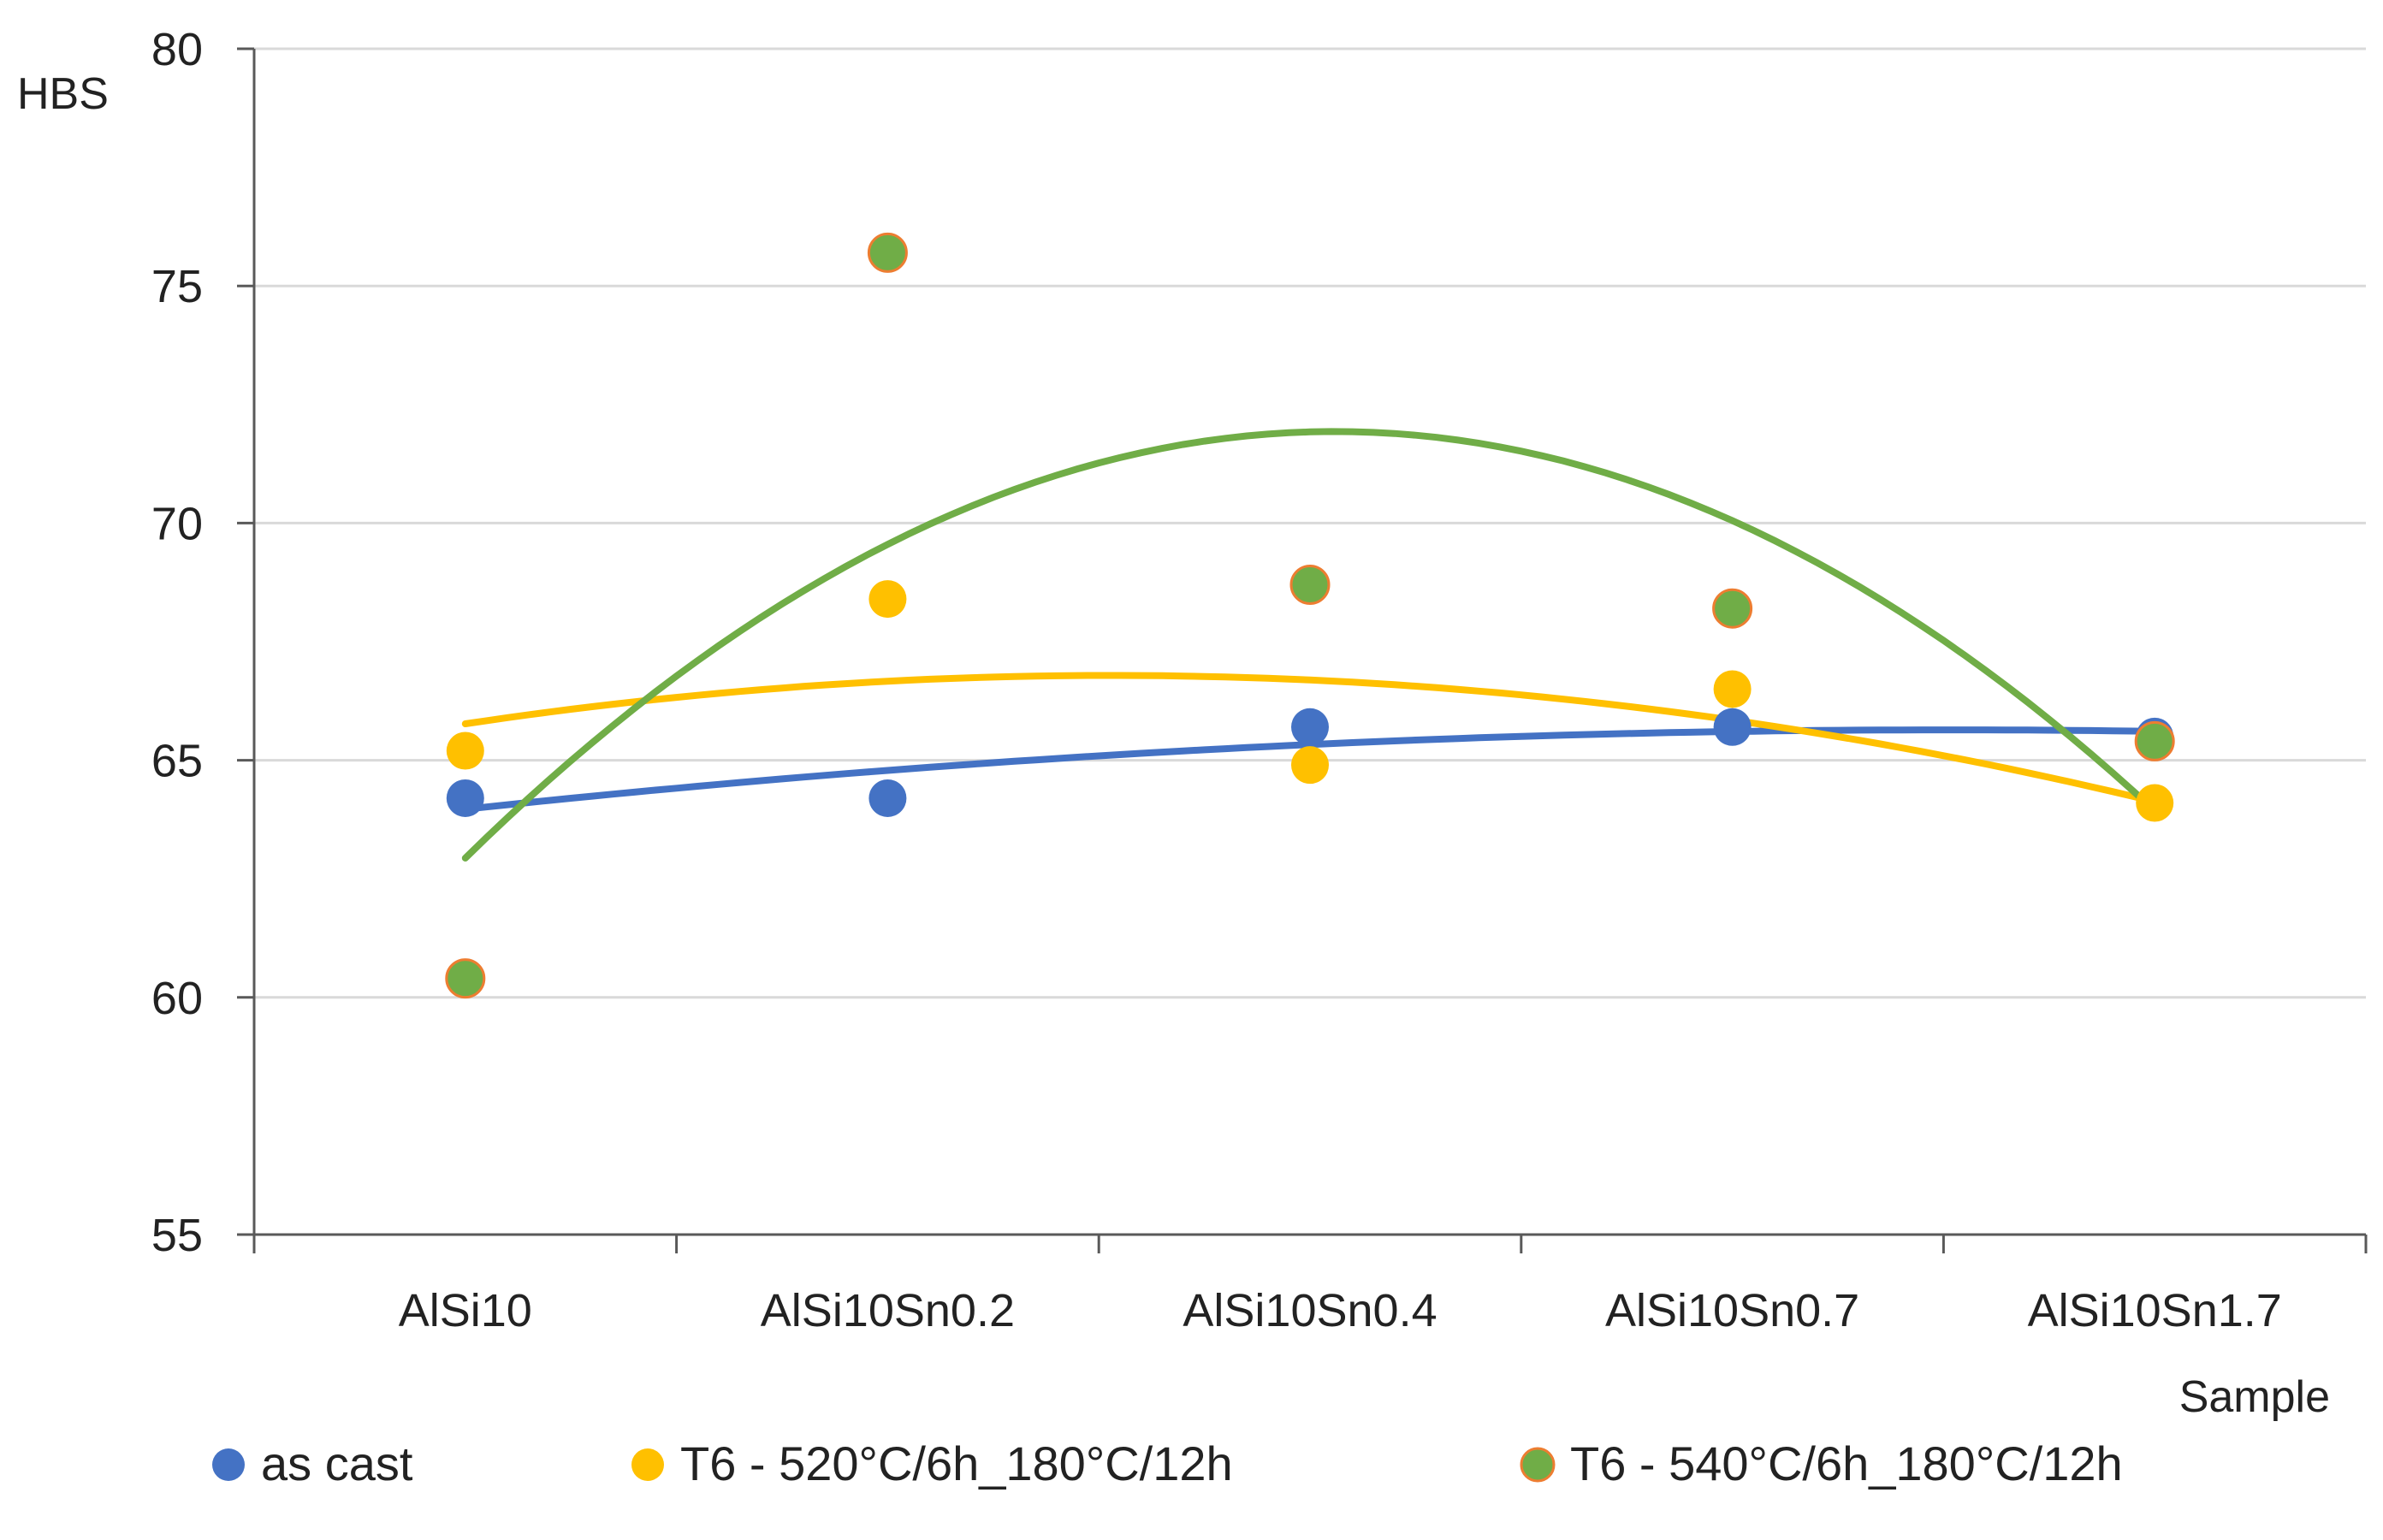  I want to click on y-tick-label-70: 70, so click(177, 523).